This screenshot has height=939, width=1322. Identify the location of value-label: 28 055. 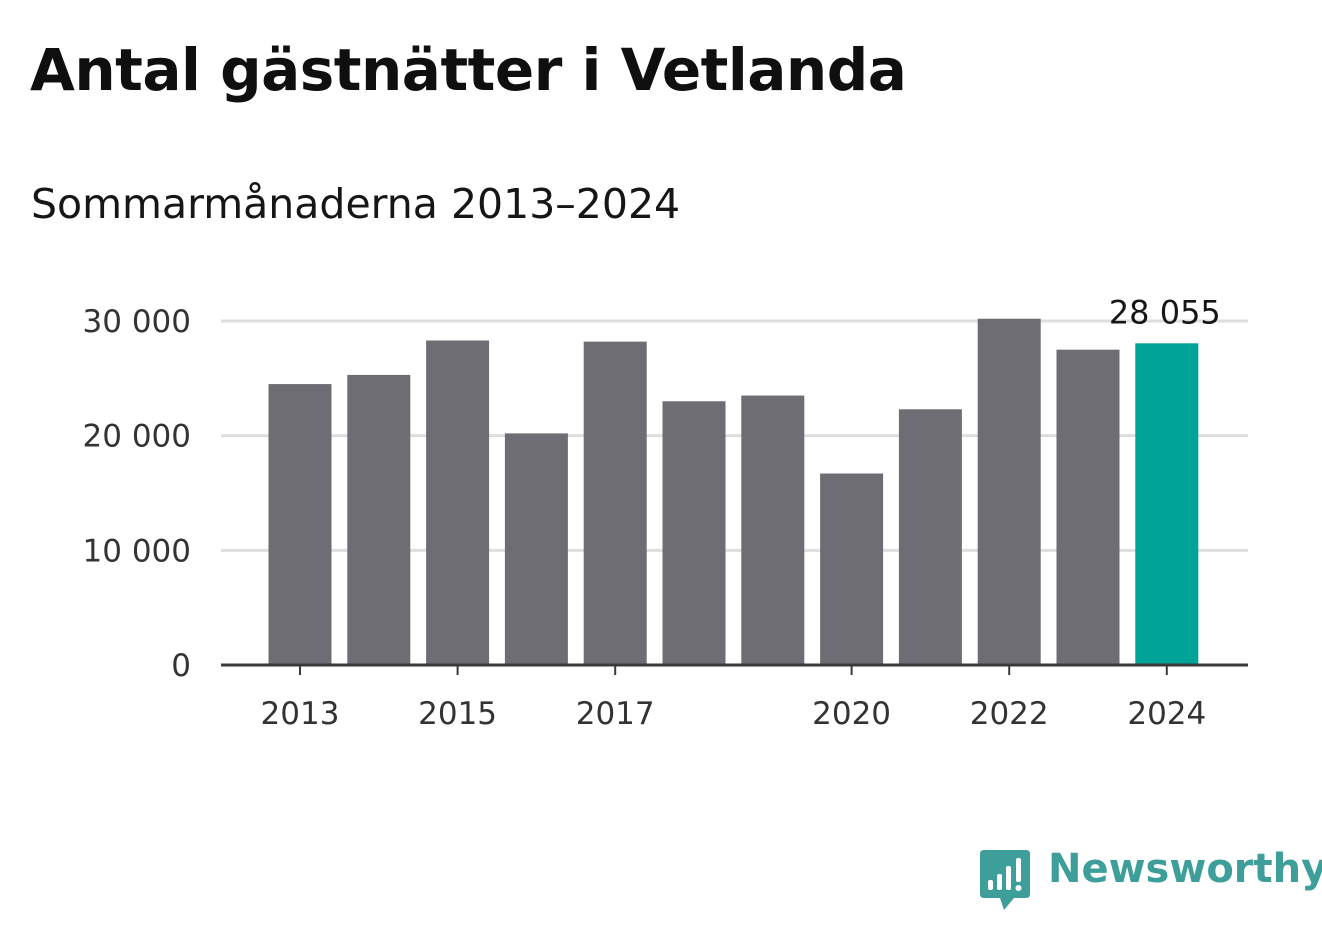
(1165, 312).